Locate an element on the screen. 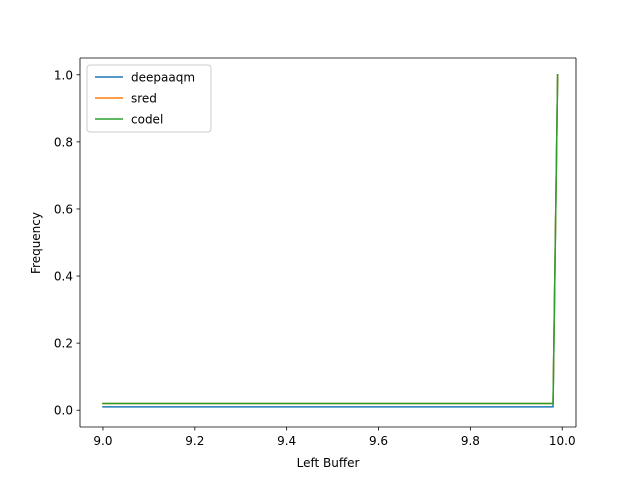 The image size is (640, 480). x-tick-label: 9.2 is located at coordinates (194, 441).